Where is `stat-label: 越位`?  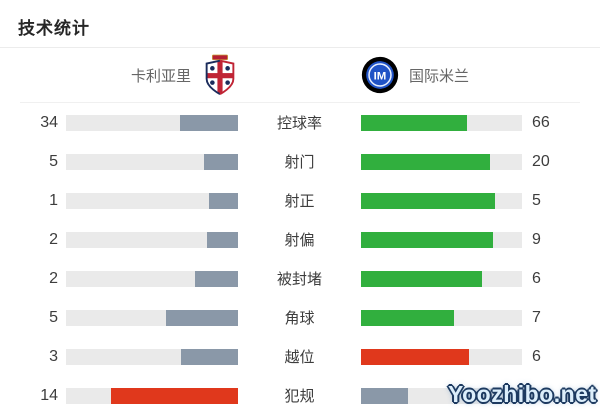 stat-label: 越位 is located at coordinates (299, 357).